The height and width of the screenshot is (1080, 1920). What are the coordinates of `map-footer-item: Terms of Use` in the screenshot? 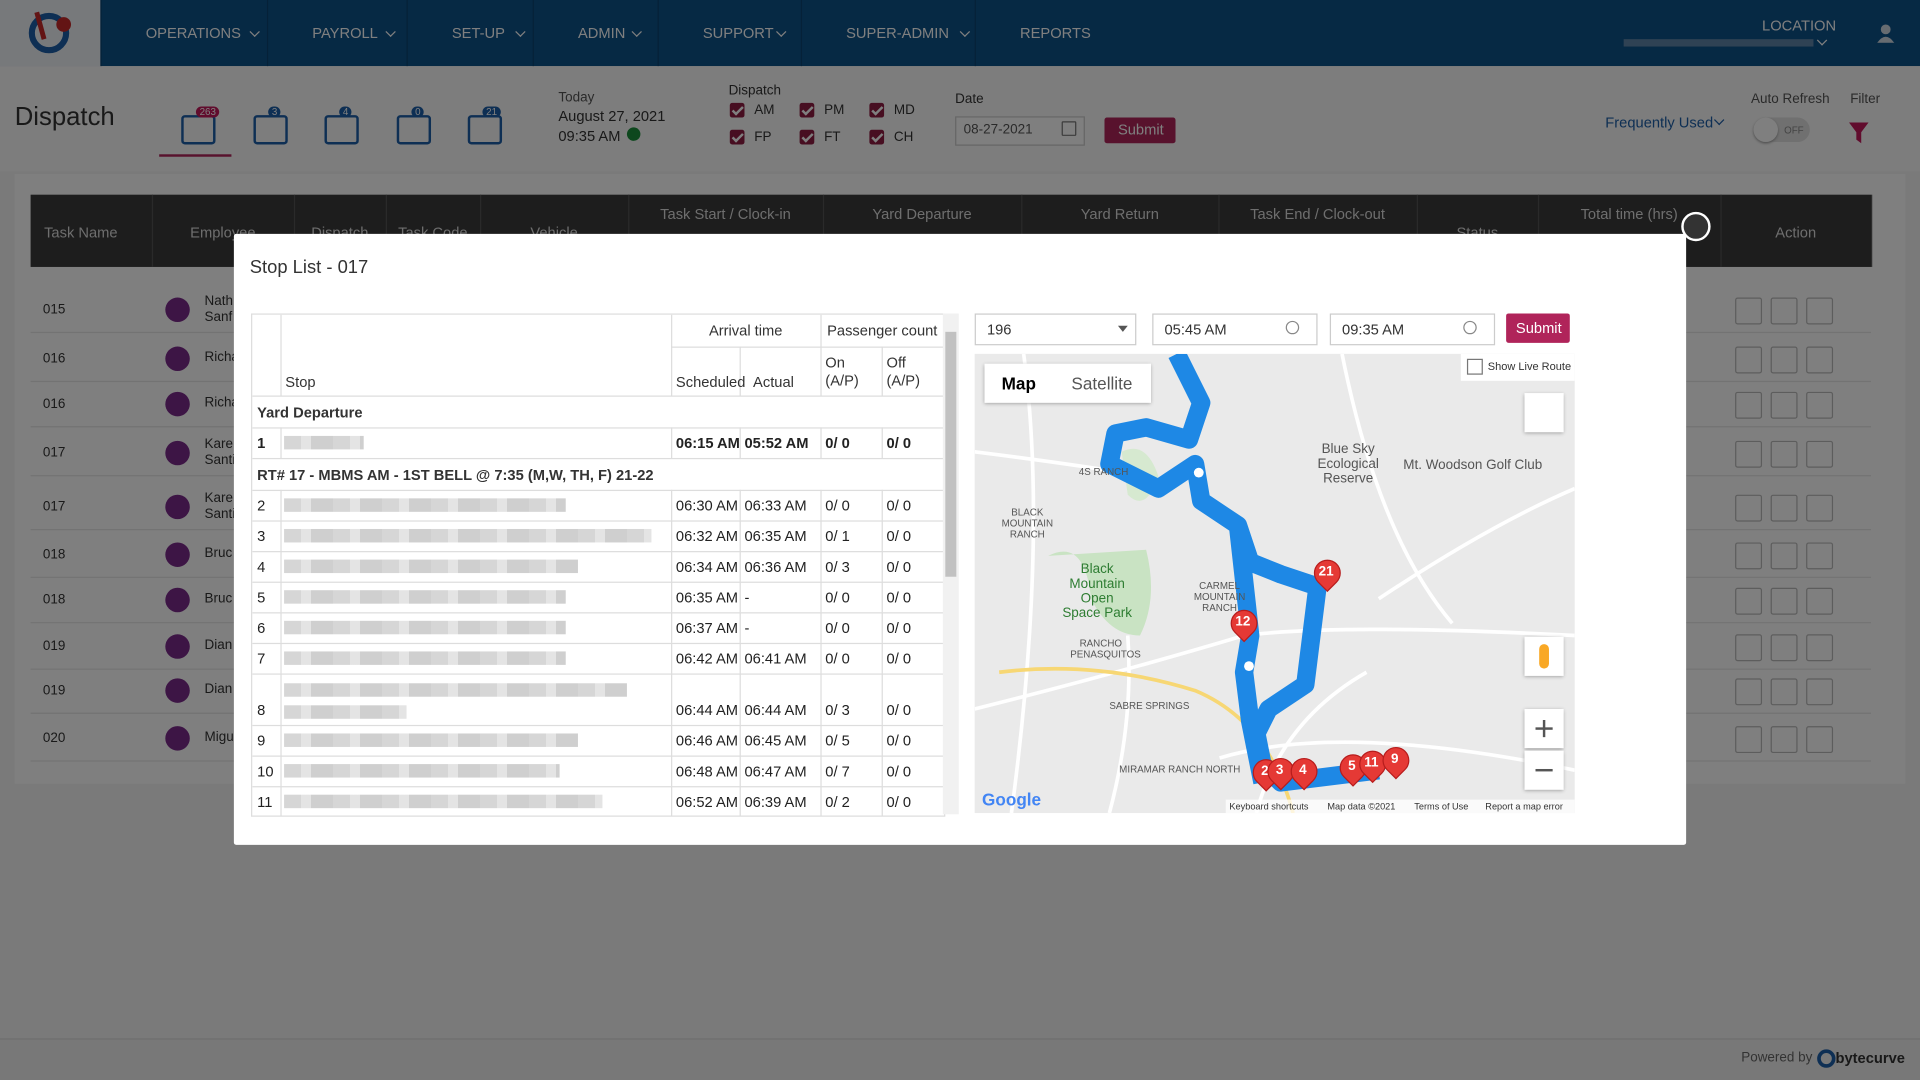 It's located at (1441, 806).